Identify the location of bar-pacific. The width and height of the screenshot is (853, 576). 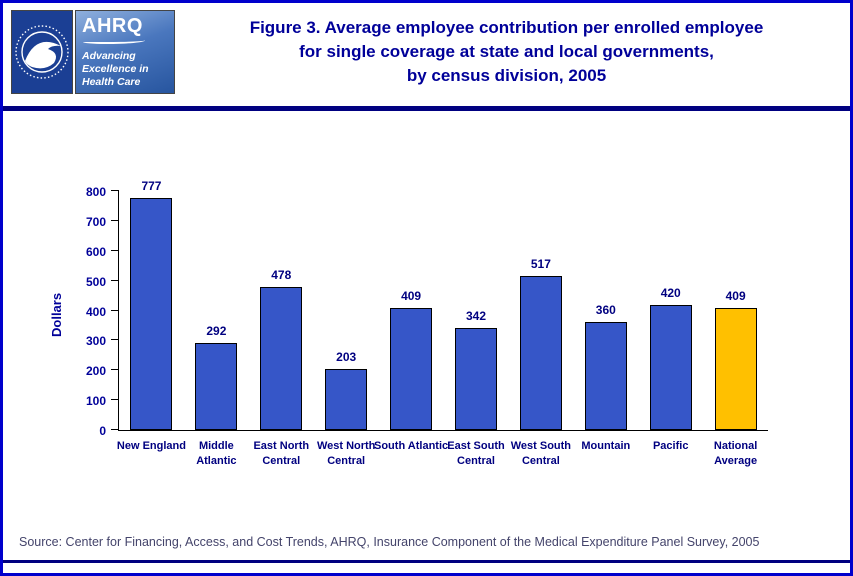
(670, 367).